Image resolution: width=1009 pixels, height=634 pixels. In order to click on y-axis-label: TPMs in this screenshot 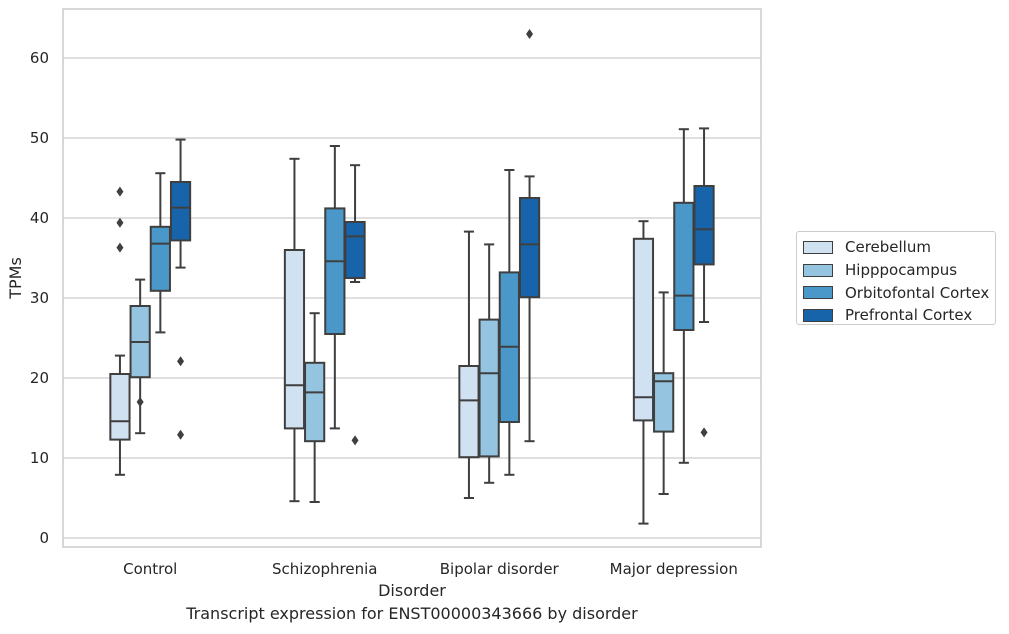, I will do `click(15, 278)`.